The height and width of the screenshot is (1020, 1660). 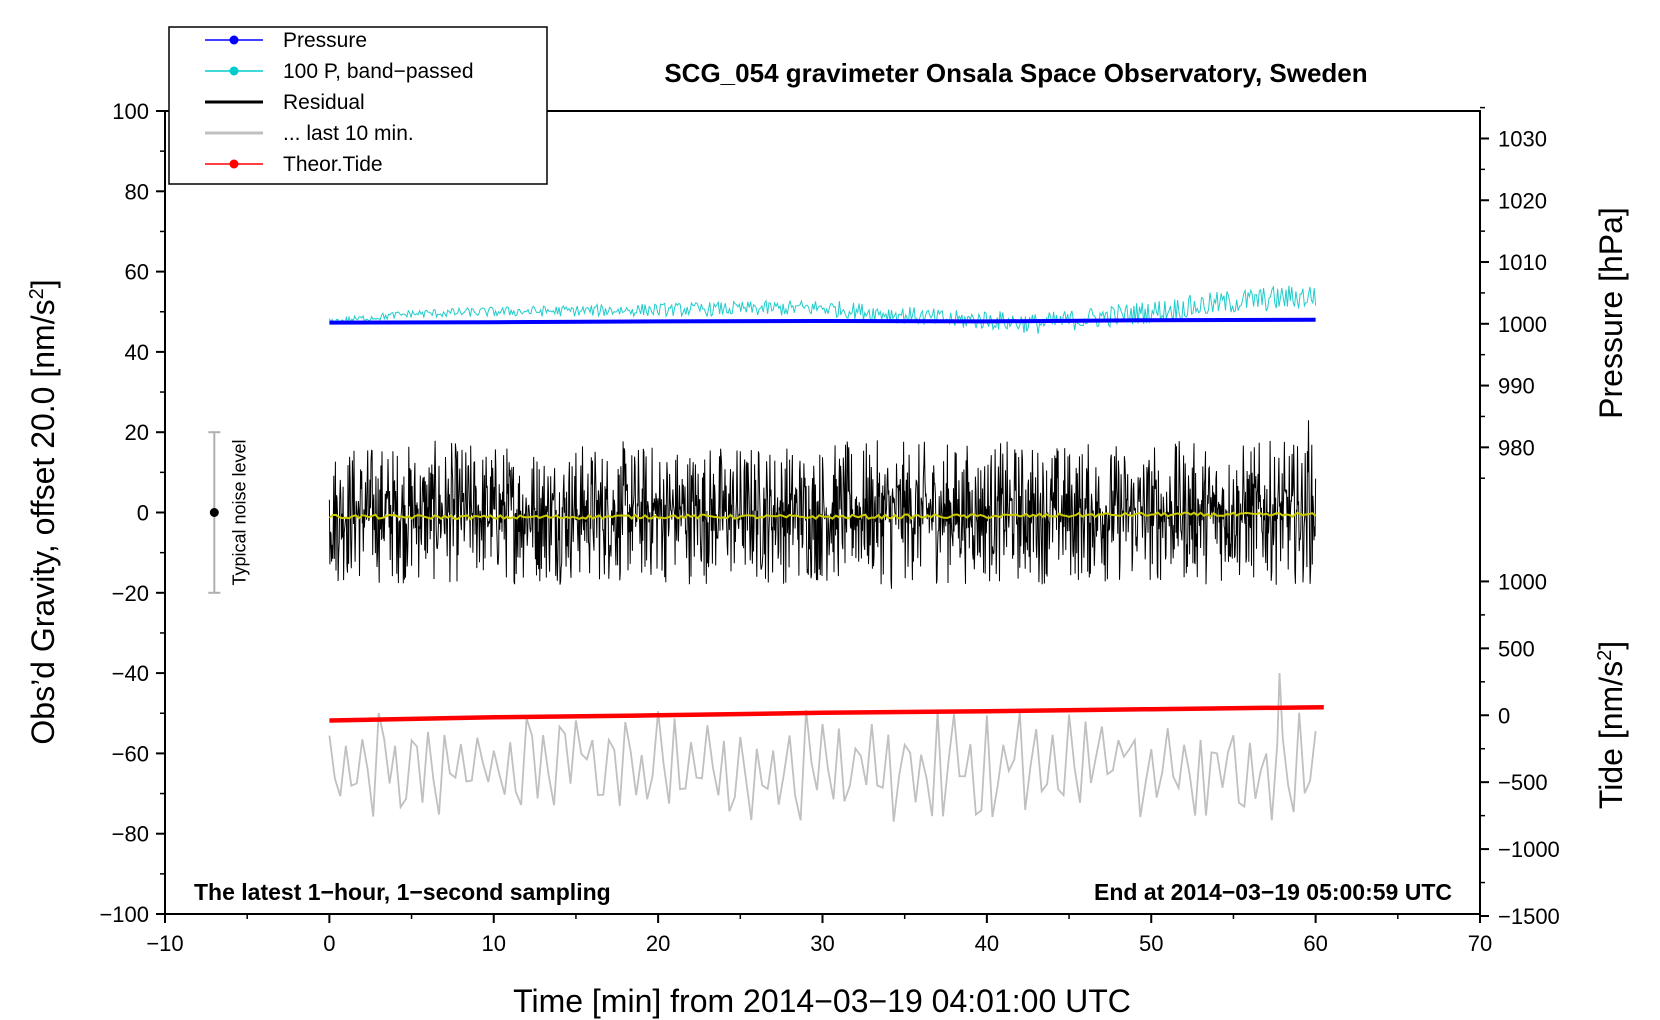 I want to click on tide-tick-label: −1500, so click(x=1529, y=916).